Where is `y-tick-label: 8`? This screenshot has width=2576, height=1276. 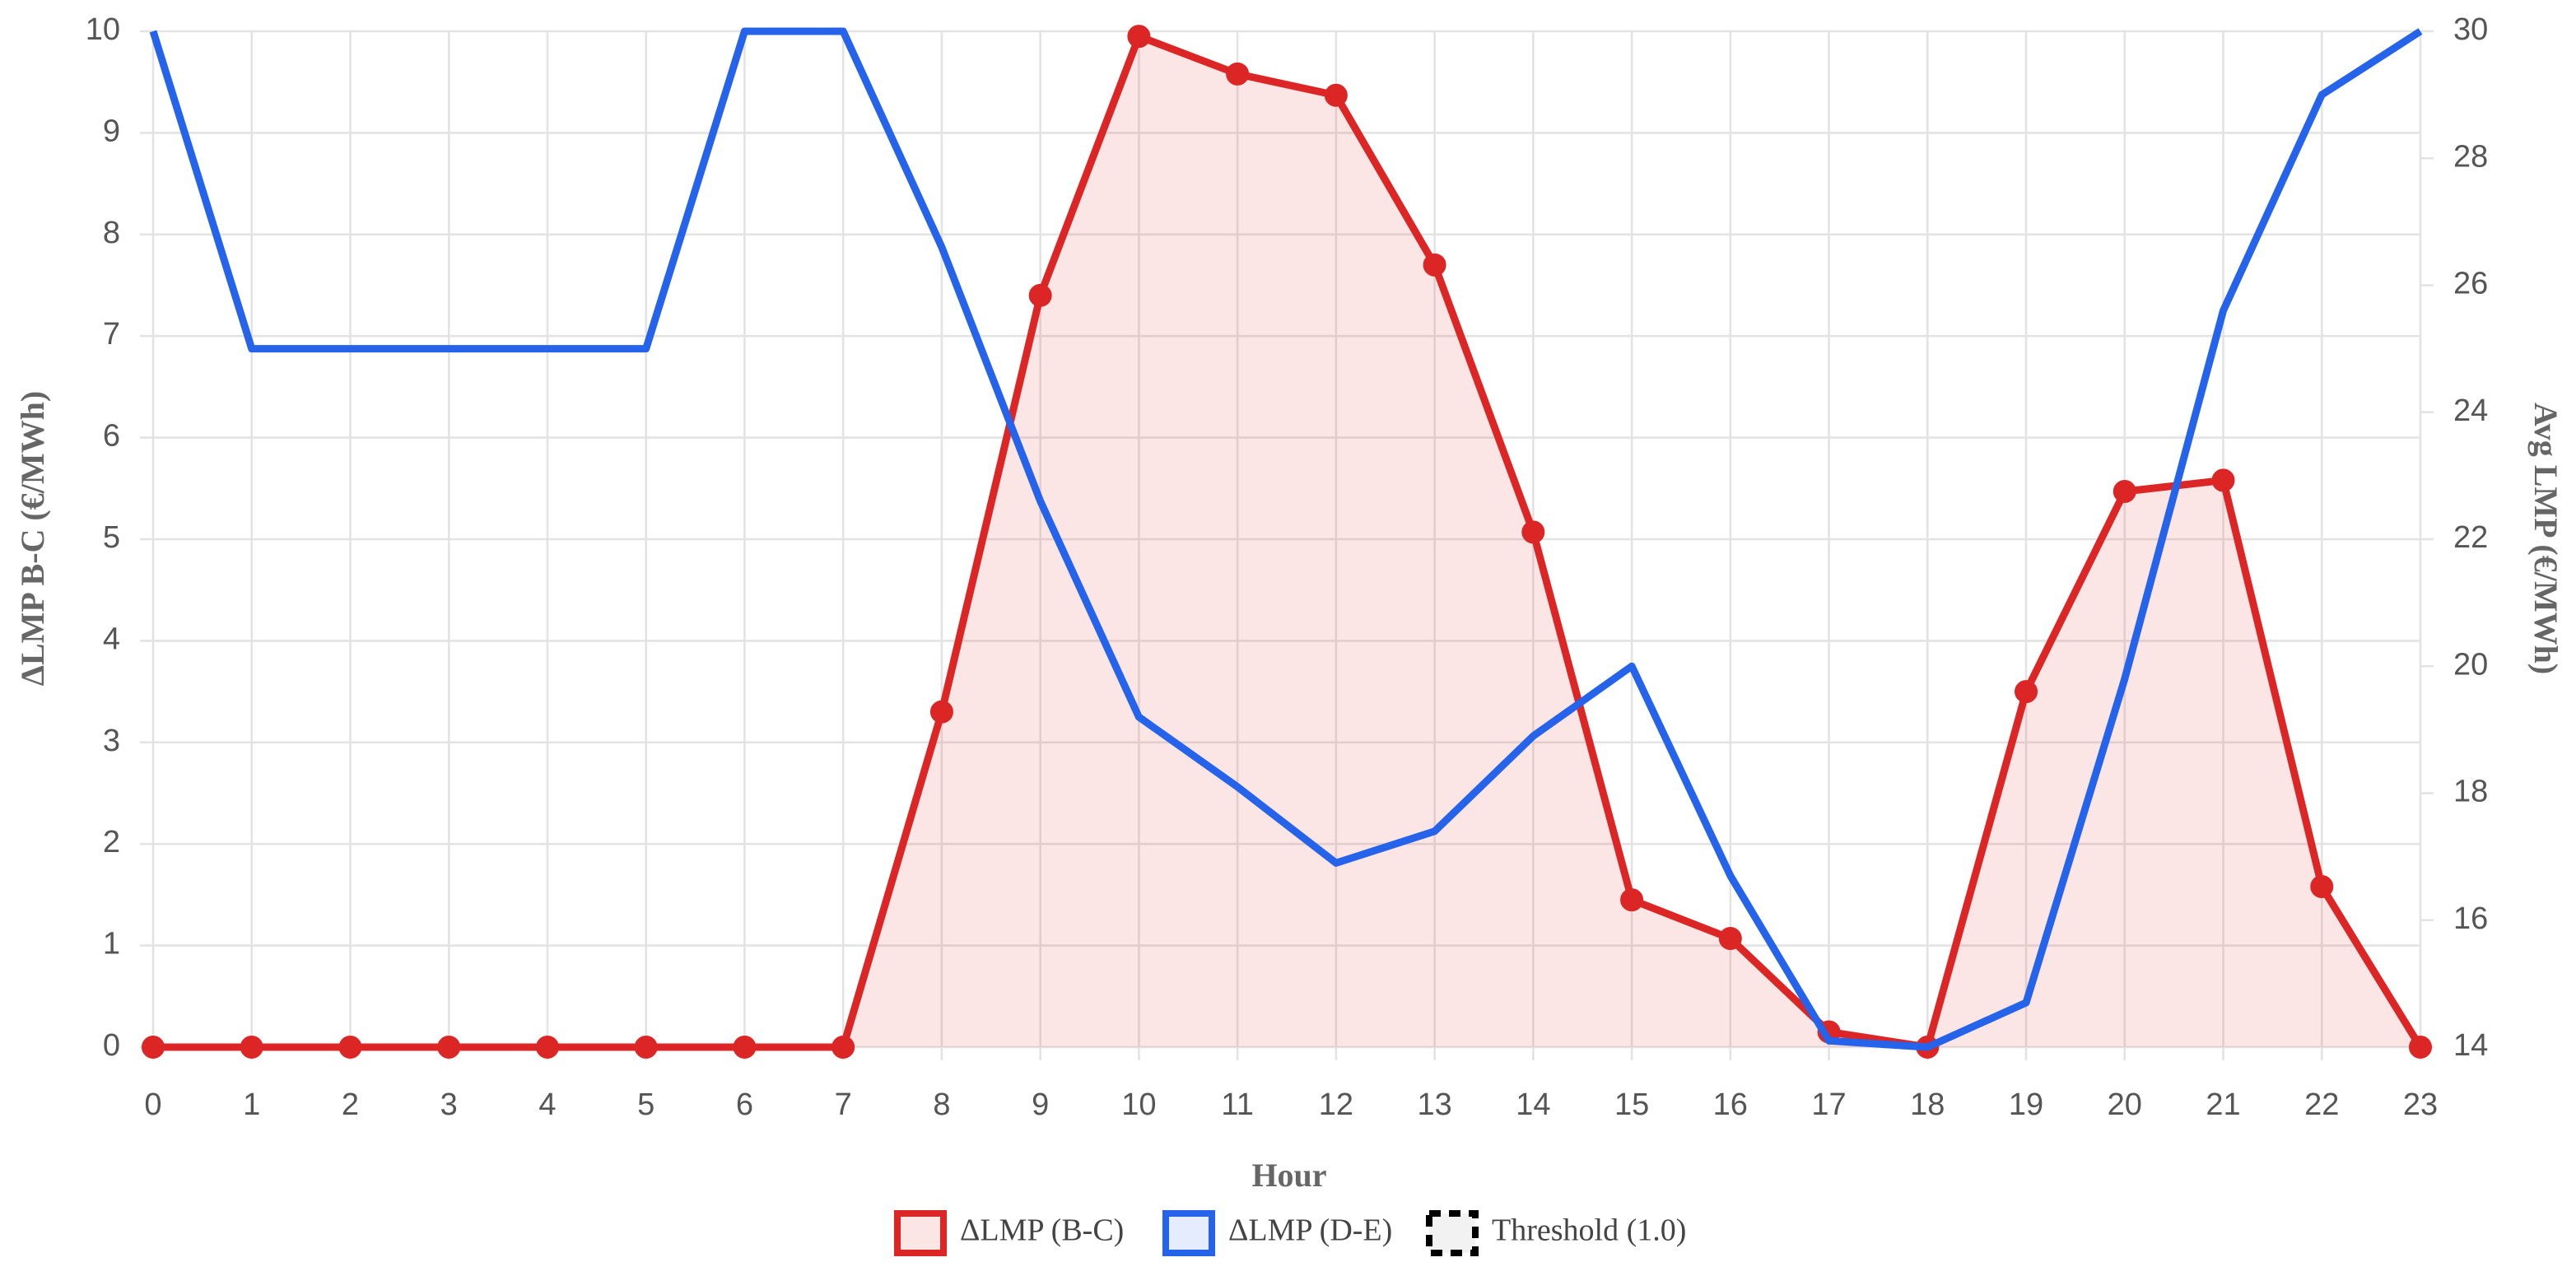
y-tick-label: 8 is located at coordinates (111, 233).